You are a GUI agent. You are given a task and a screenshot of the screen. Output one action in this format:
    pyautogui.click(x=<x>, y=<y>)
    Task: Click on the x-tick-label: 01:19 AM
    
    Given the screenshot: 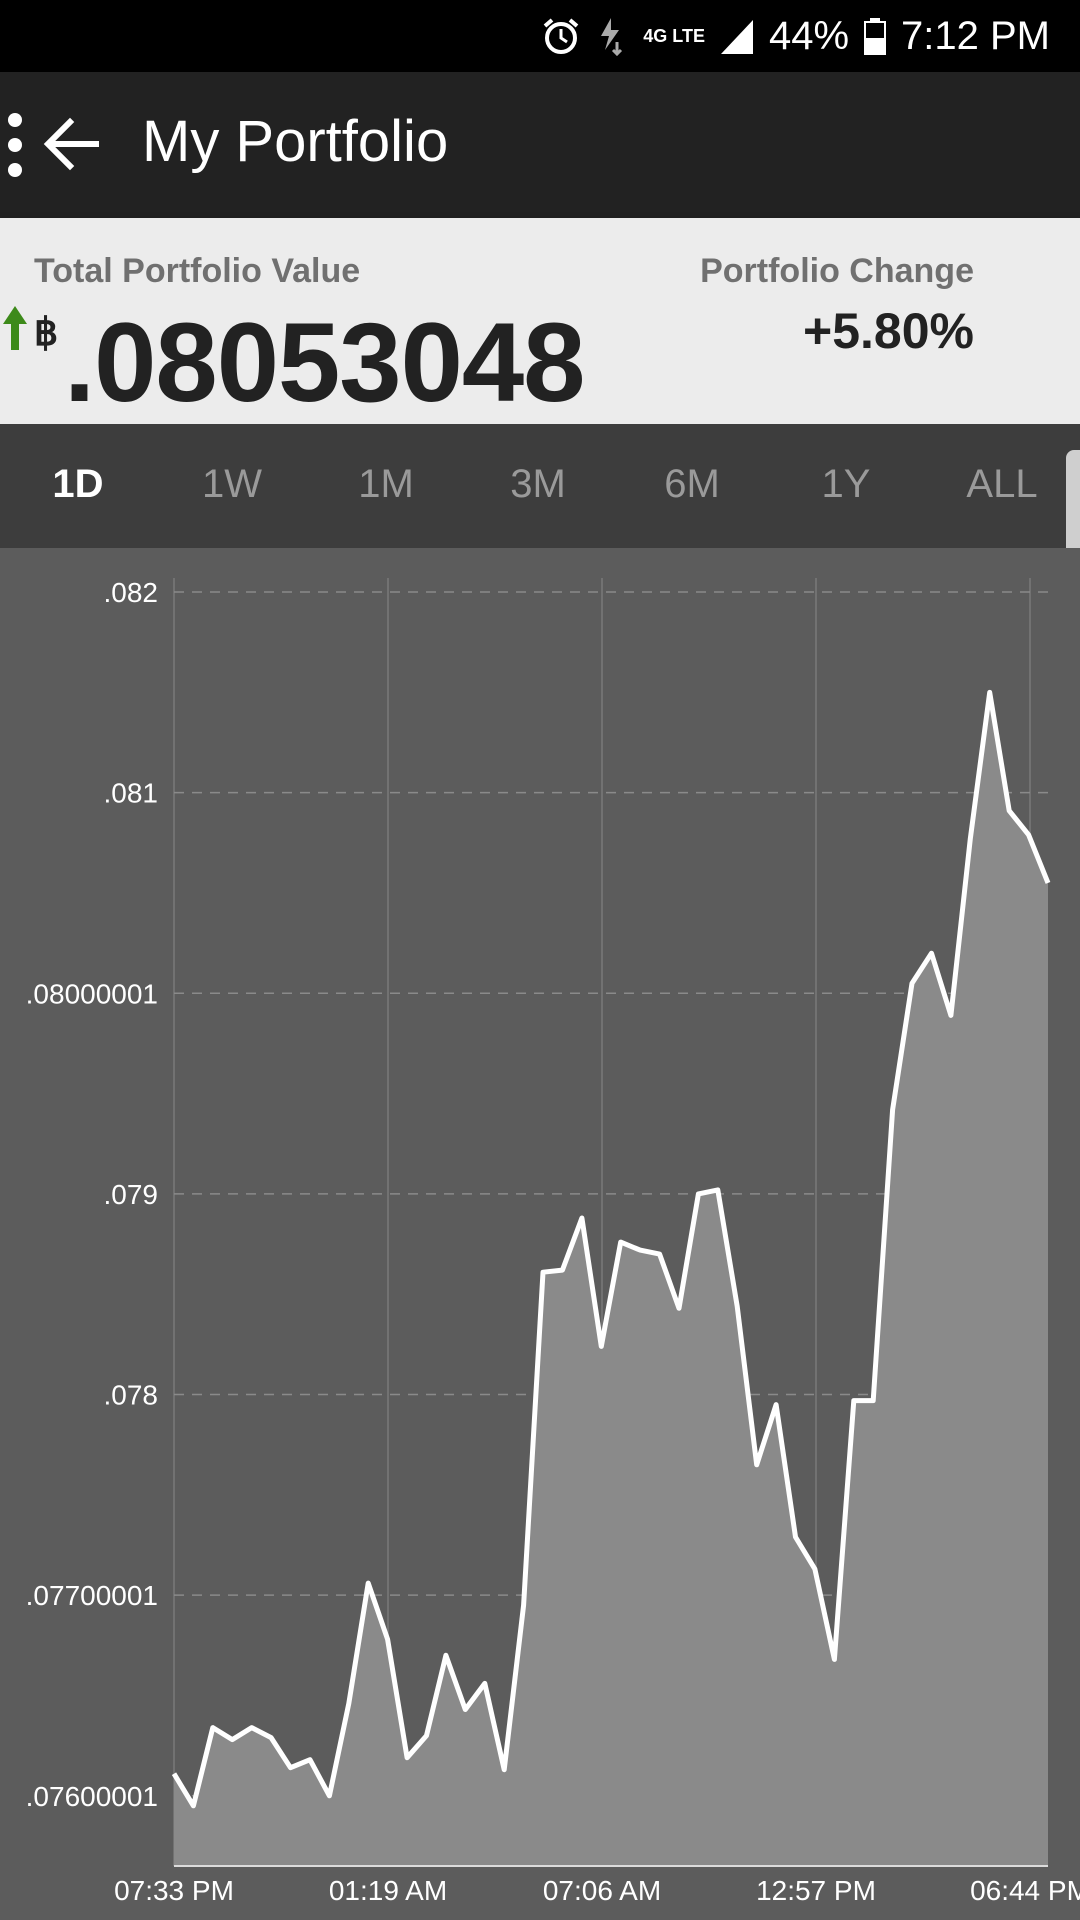 What is the action you would take?
    pyautogui.click(x=388, y=1890)
    